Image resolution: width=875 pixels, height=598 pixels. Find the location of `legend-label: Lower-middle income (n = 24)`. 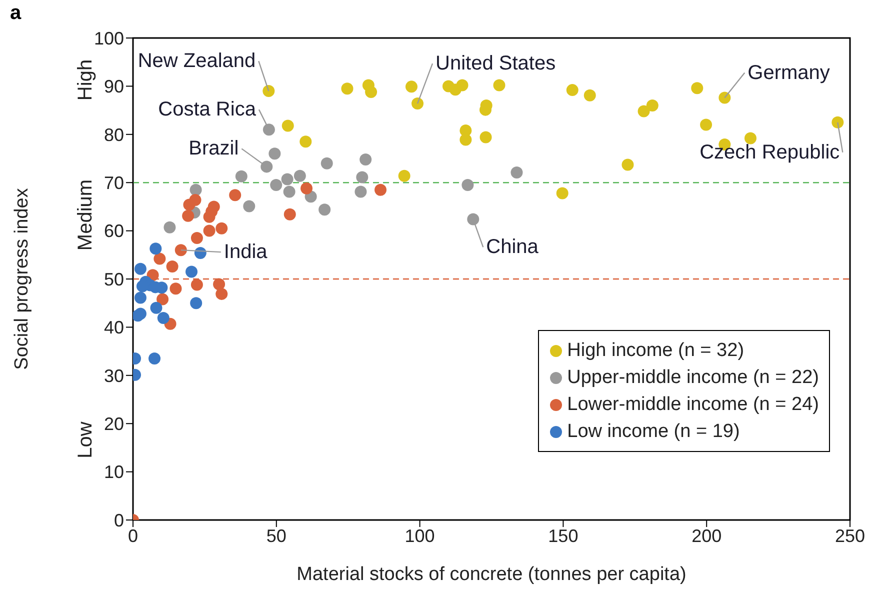

legend-label: Lower-middle income (n = 24) is located at coordinates (693, 405).